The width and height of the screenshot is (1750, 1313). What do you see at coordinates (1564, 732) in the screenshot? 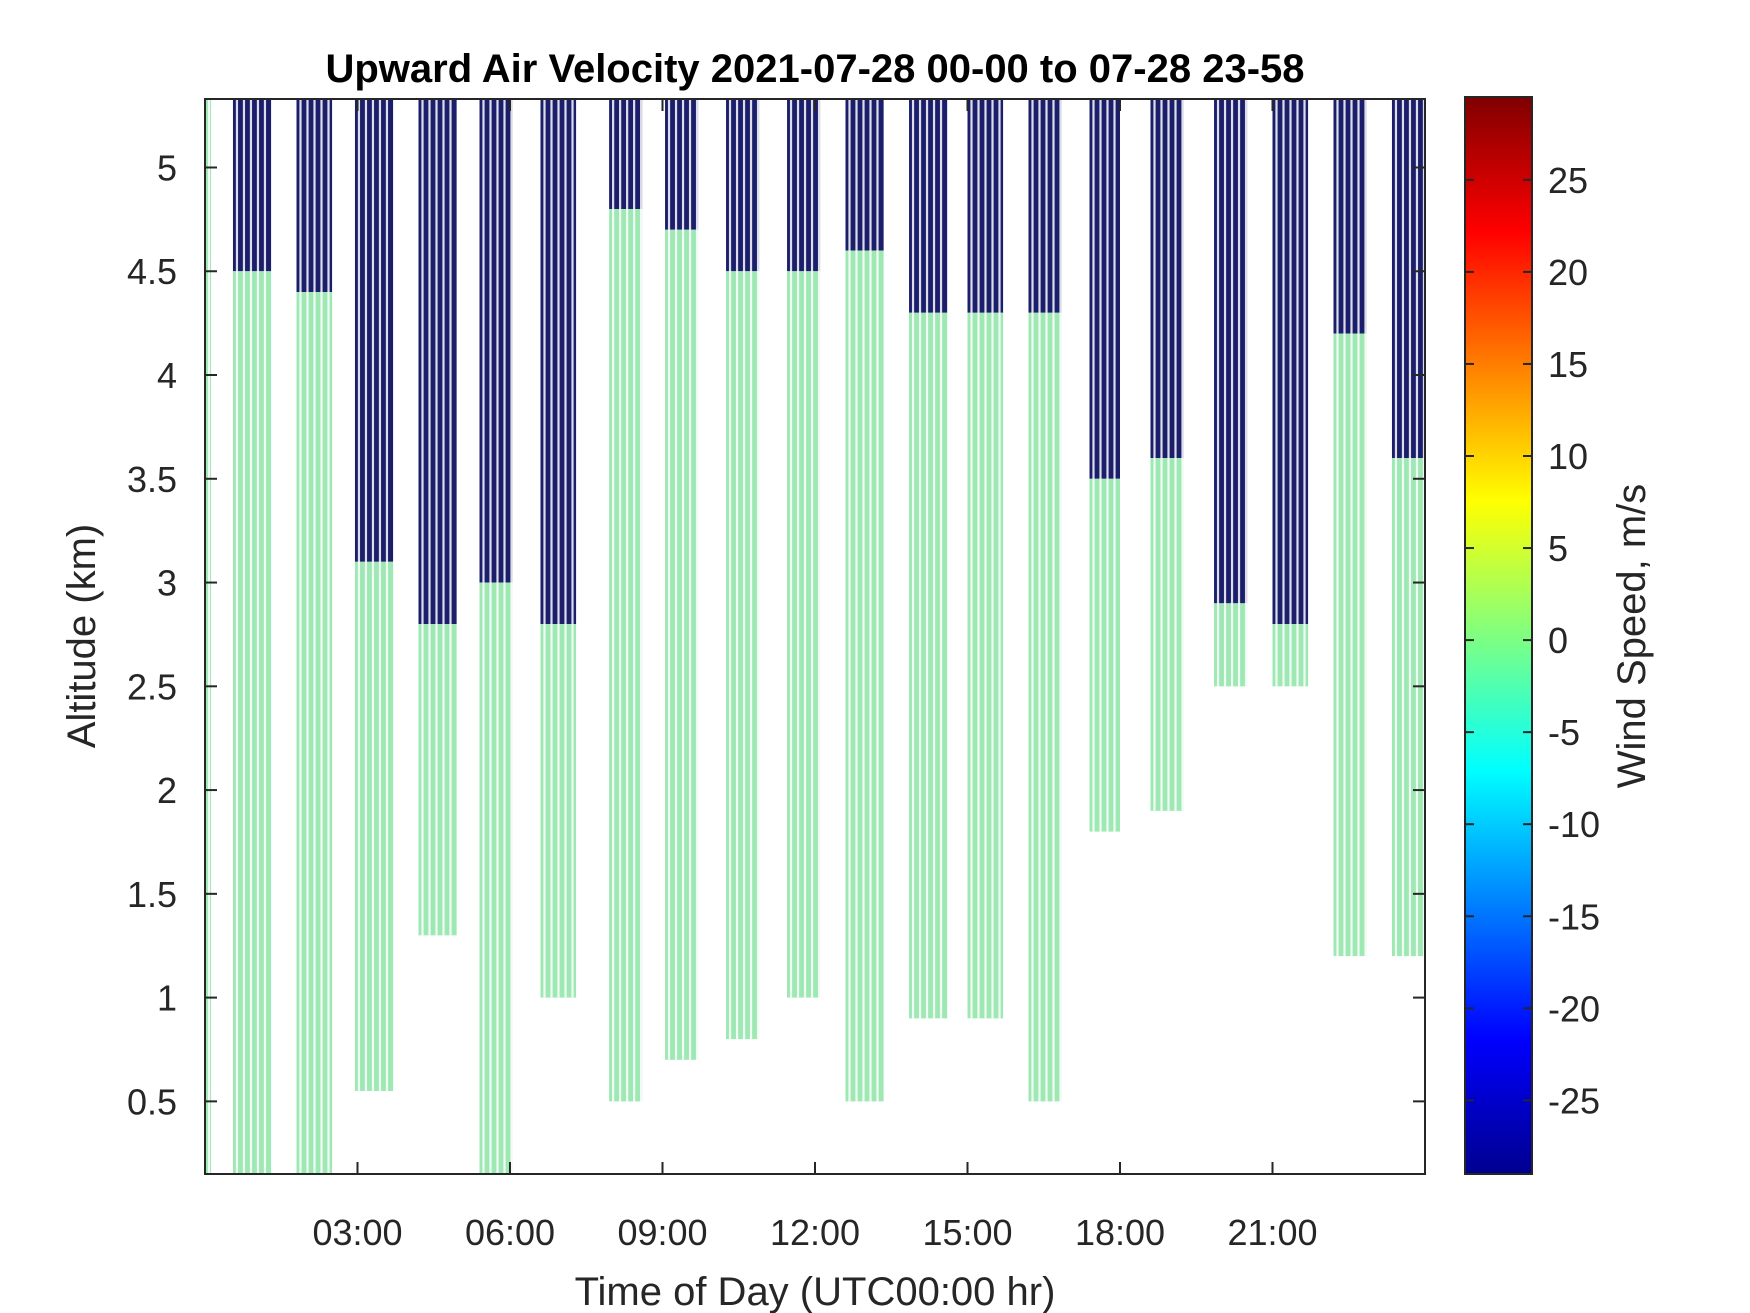
I see `colorbar-tick-label: -5` at bounding box center [1564, 732].